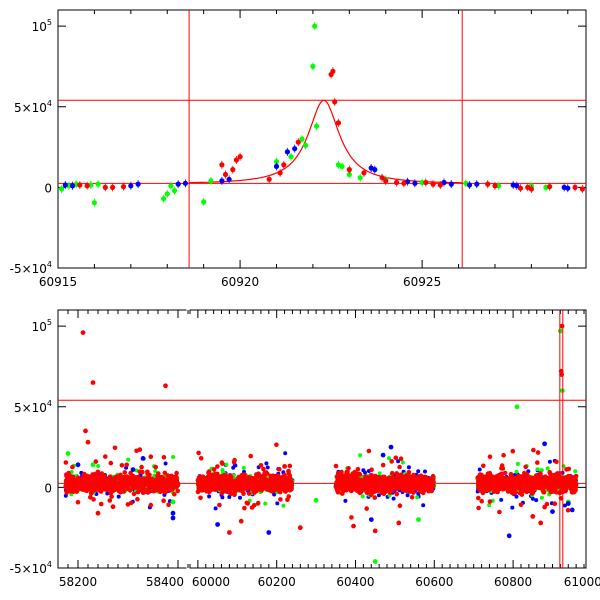 Image resolution: width=600 pixels, height=600 pixels. What do you see at coordinates (31, 568) in the screenshot?
I see `y-tick-label: -5×10⁴` at bounding box center [31, 568].